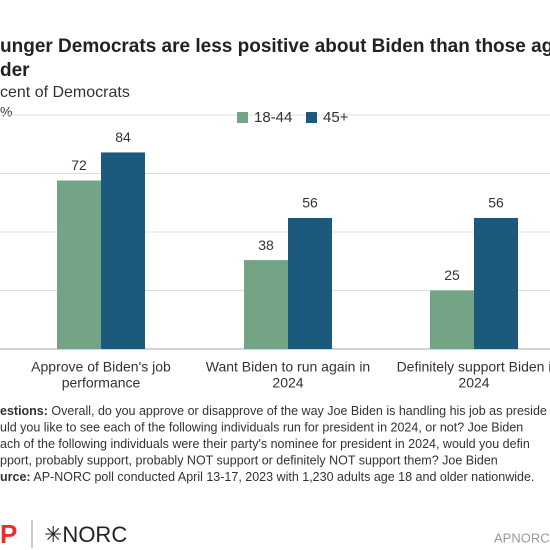  Describe the element at coordinates (15, 70) in the screenshot. I see `chart-title: der` at that location.